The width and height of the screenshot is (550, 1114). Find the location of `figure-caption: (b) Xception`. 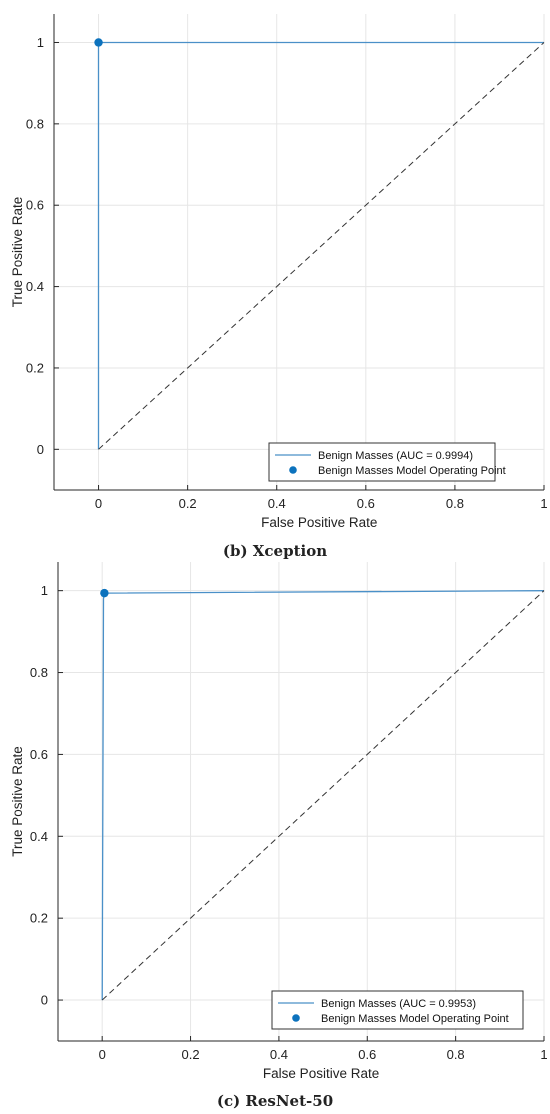

figure-caption: (b) Xception is located at coordinates (275, 551).